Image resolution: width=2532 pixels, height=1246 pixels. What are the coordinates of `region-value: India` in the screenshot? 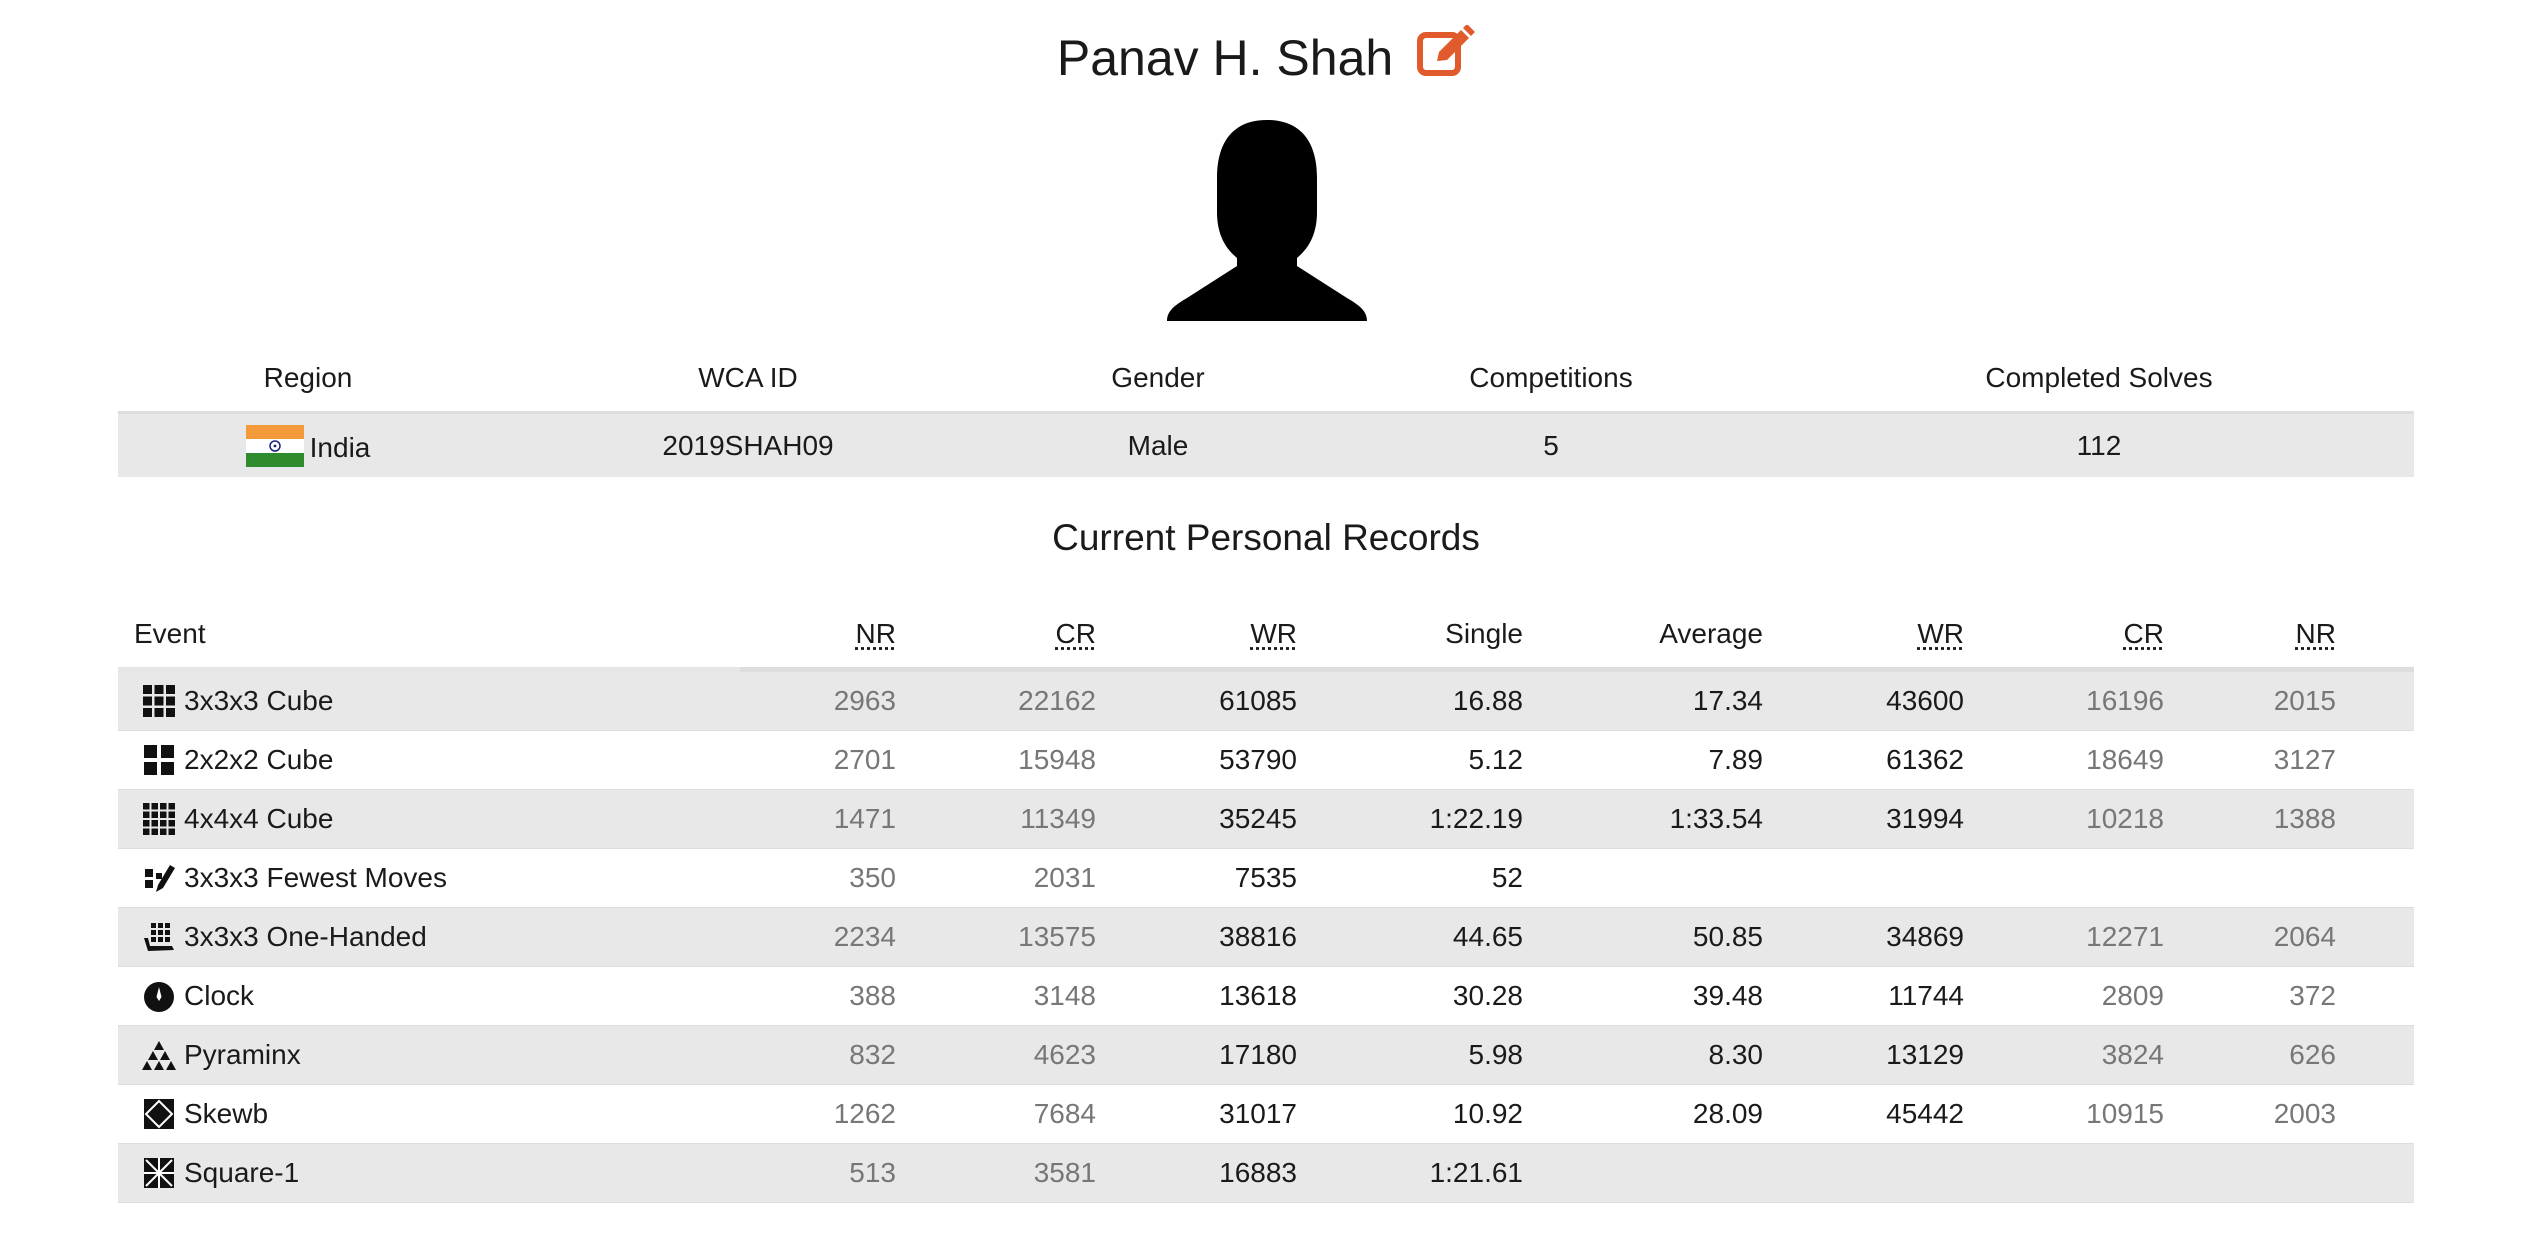 It's located at (340, 447).